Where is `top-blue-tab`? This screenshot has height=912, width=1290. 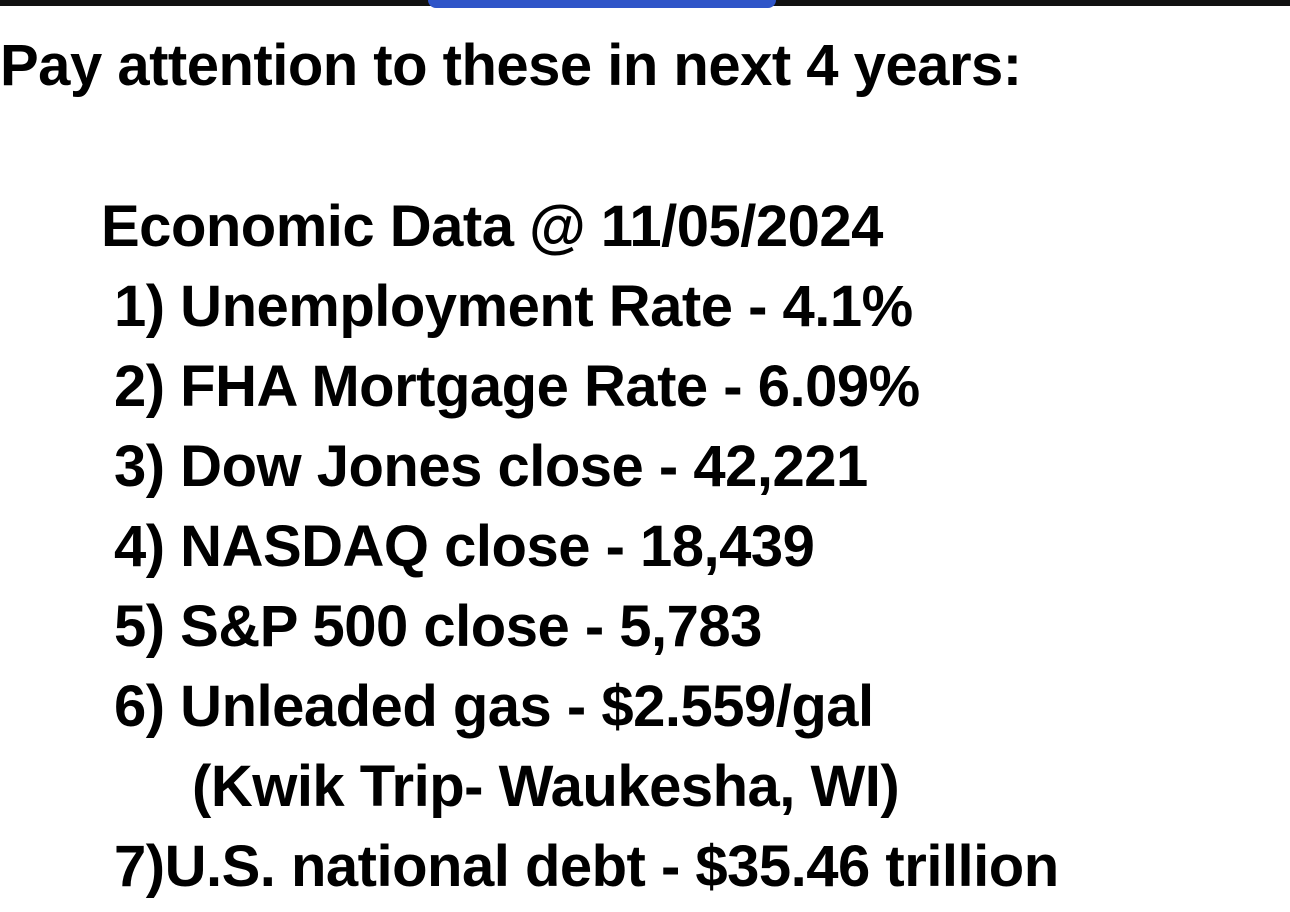
top-blue-tab is located at coordinates (602, 4).